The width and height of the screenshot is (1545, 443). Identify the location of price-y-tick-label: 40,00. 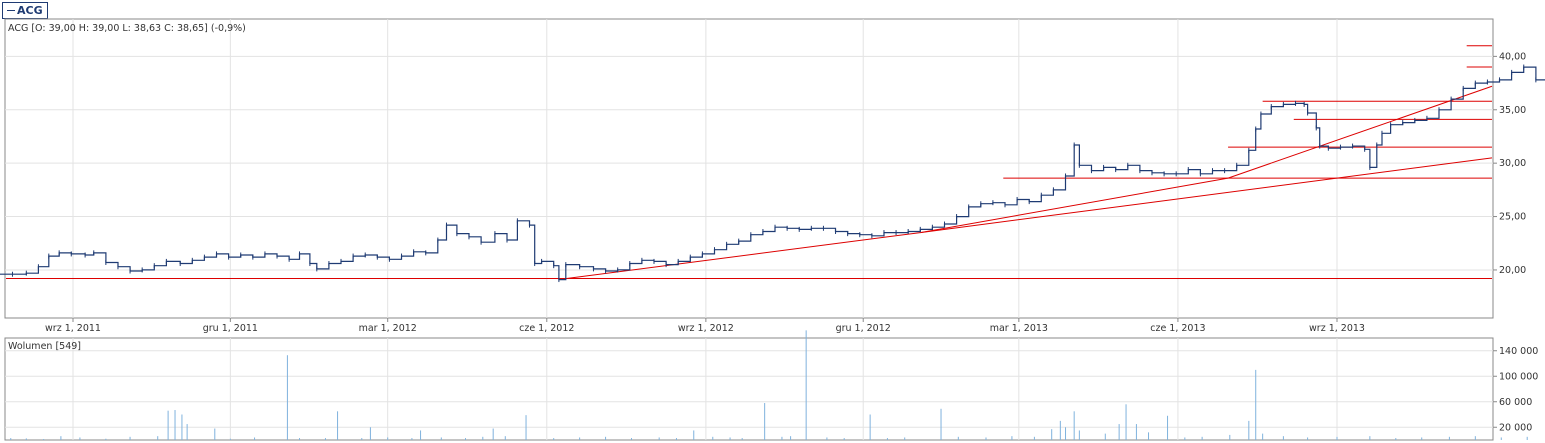
(1512, 56).